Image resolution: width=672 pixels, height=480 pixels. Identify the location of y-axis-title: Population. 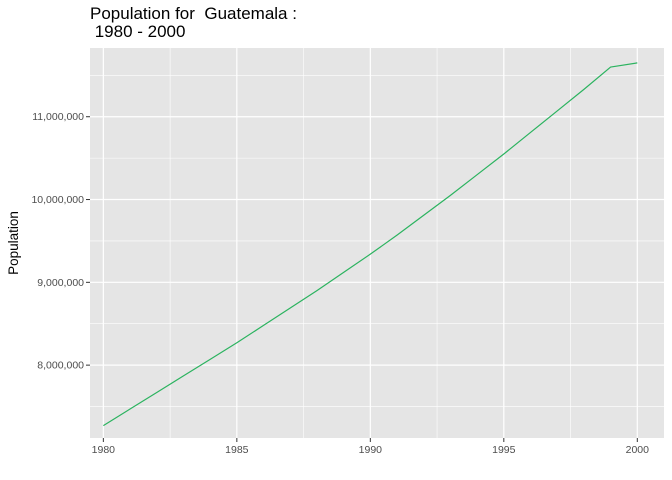
(13, 243).